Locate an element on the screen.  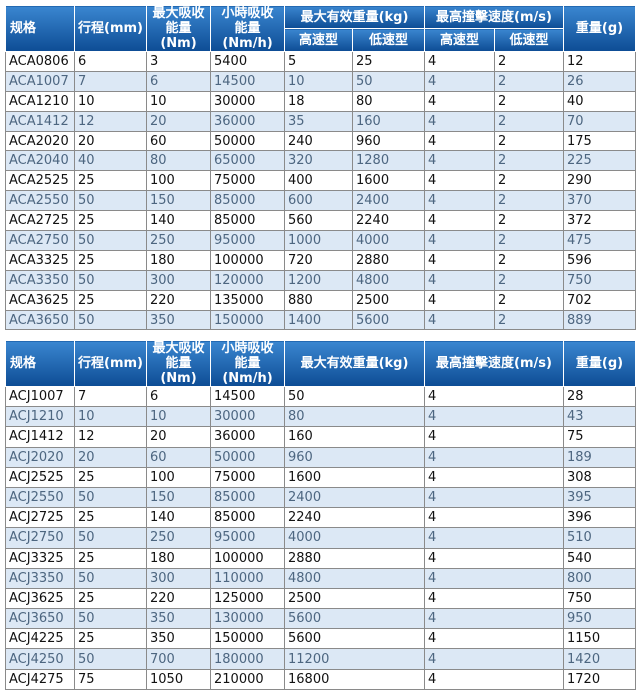
table-cell: 220 is located at coordinates (178, 300).